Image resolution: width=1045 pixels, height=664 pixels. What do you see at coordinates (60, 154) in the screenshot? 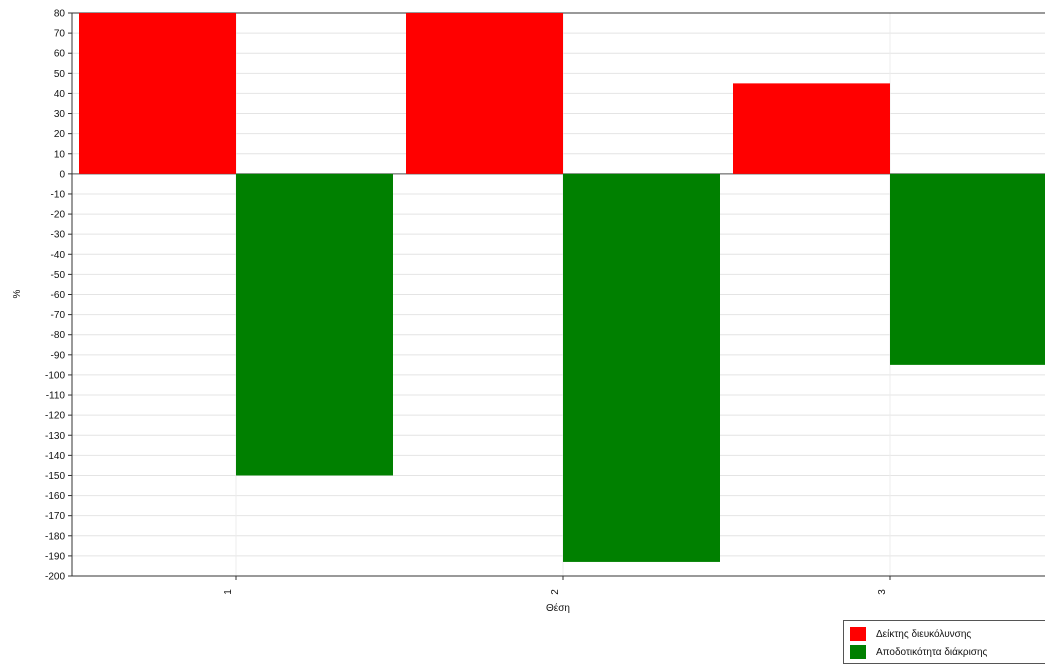
I see `y-tick-label: 10` at bounding box center [60, 154].